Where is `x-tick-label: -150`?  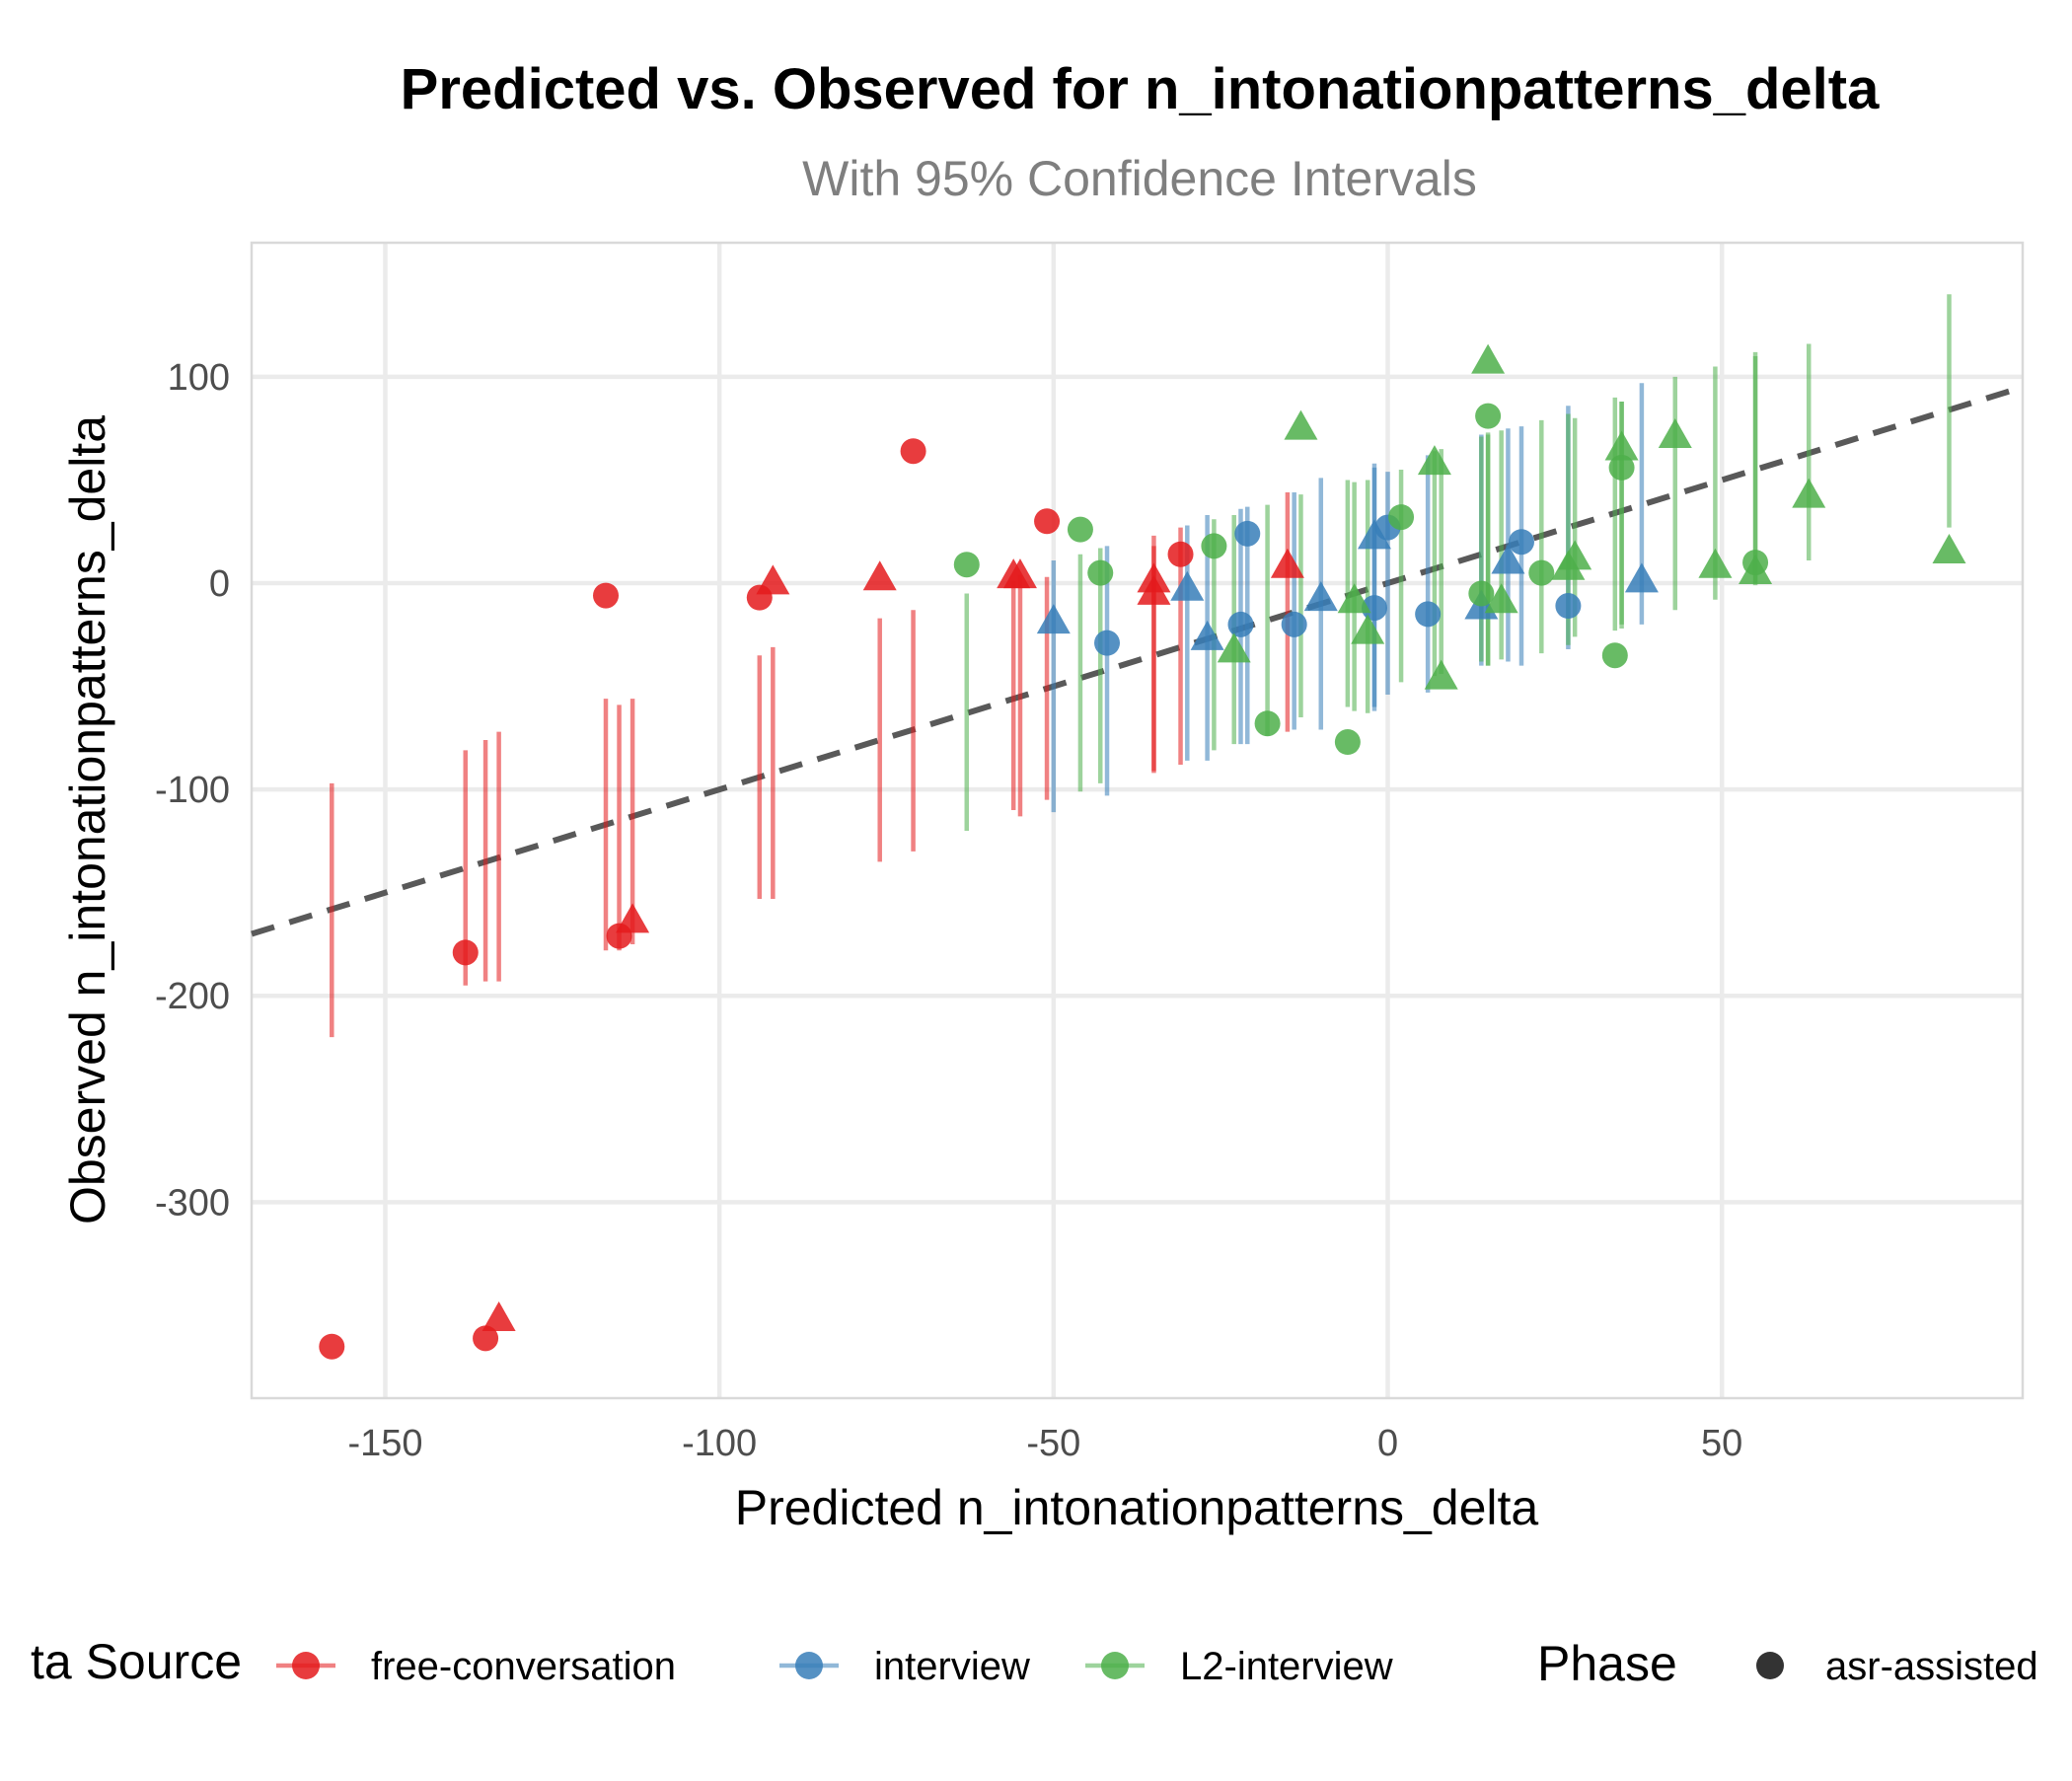 x-tick-label: -150 is located at coordinates (385, 1443).